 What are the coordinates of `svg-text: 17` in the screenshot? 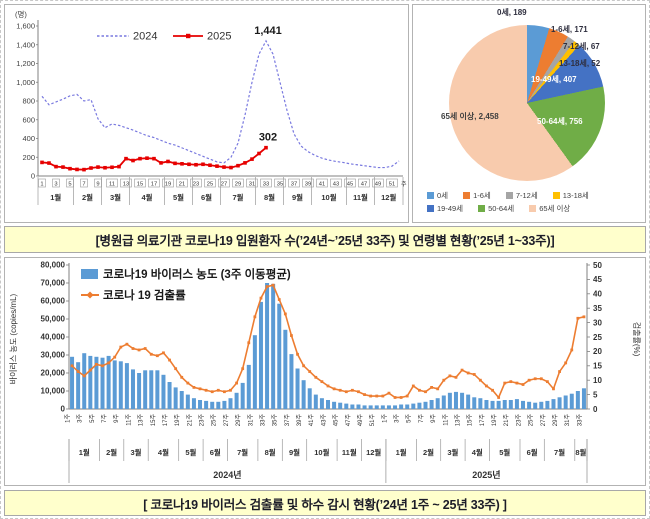 It's located at (154, 184).